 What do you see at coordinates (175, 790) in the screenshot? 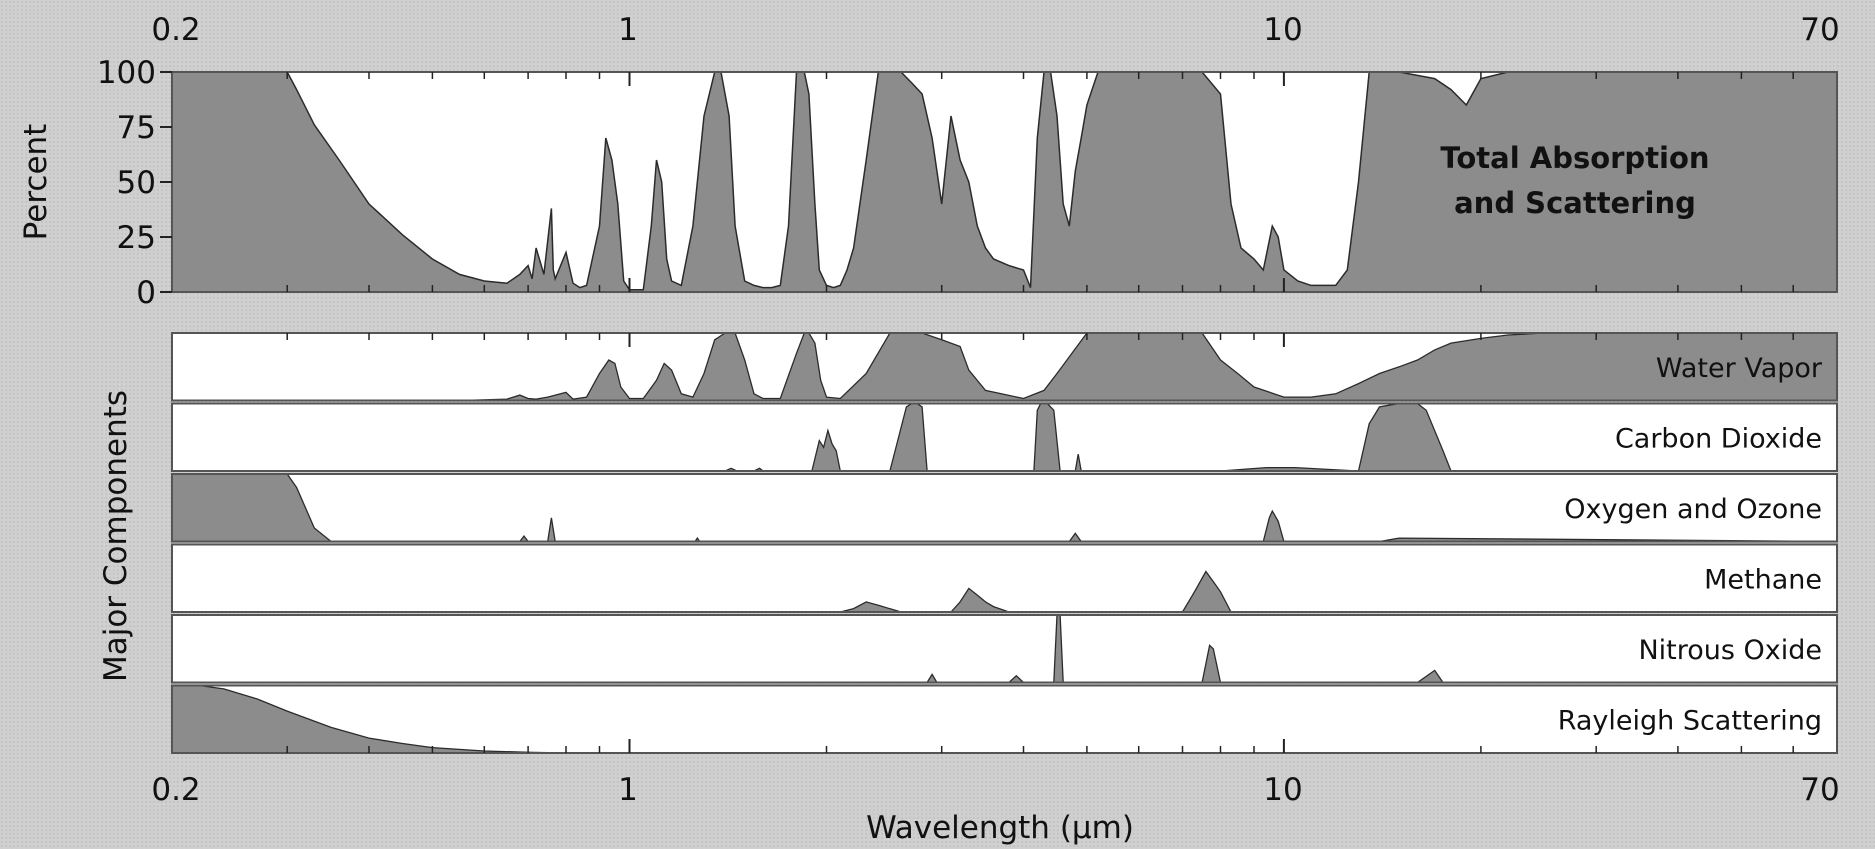
I see `bottom-x-tick-label-0.2: 0.2` at bounding box center [175, 790].